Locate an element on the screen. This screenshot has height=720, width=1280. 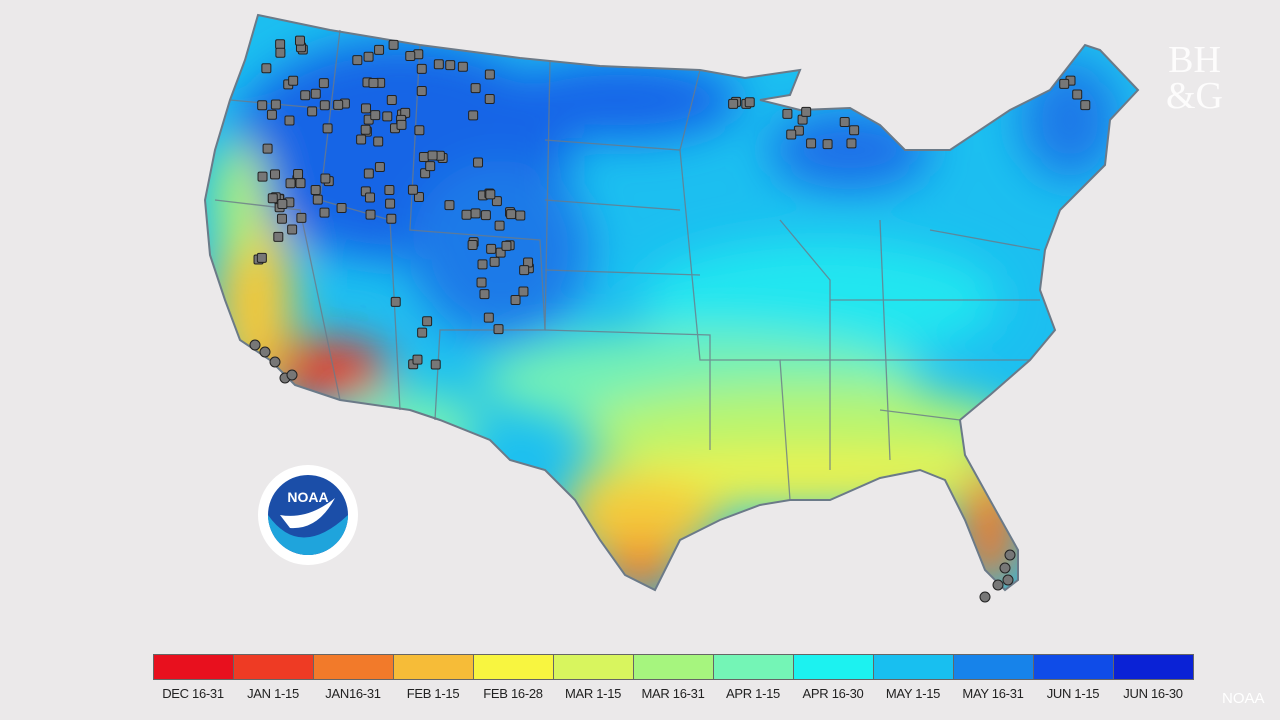
color-legend is located at coordinates (673, 667).